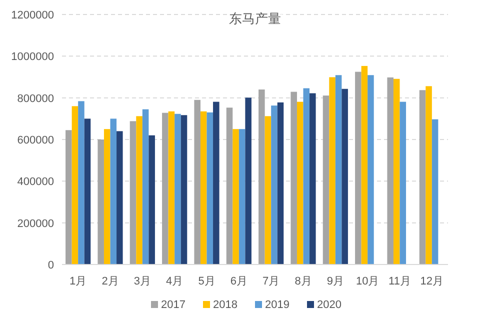  Describe the element at coordinates (32, 16) in the screenshot. I see `y-tick-label: 1200000` at that location.